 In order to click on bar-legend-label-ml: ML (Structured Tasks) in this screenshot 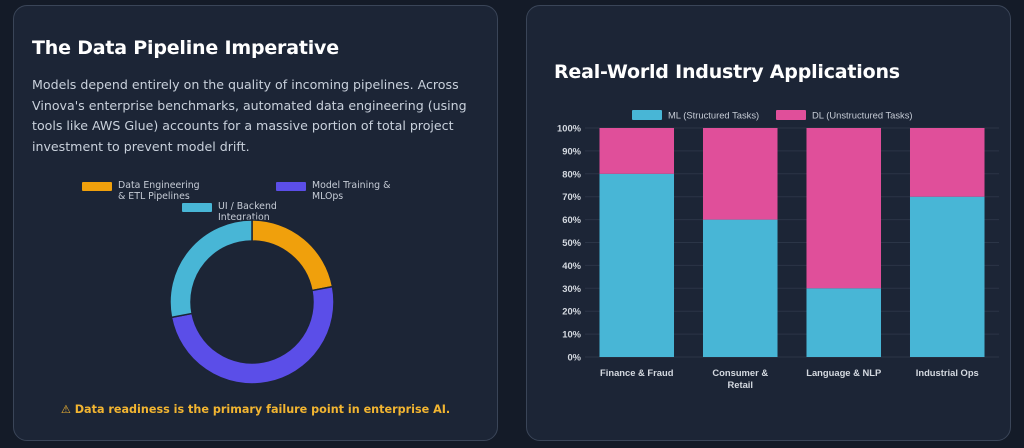, I will do `click(713, 115)`.